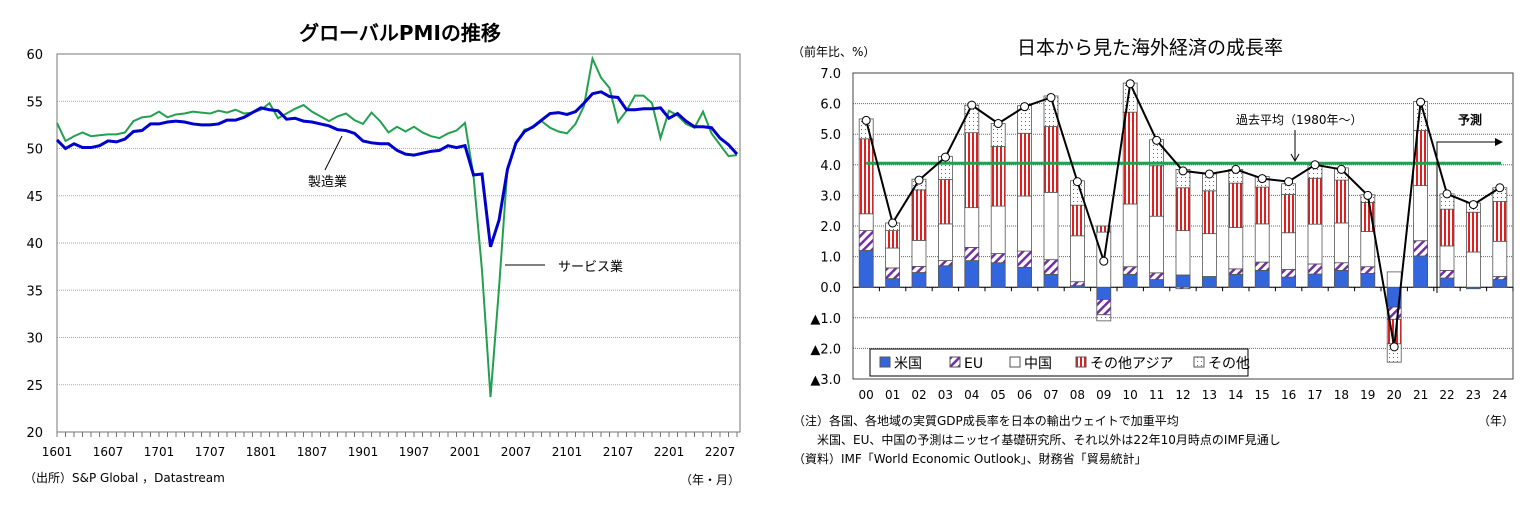  Describe the element at coordinates (34, 102) in the screenshot. I see `y-tick-label: 55` at that location.